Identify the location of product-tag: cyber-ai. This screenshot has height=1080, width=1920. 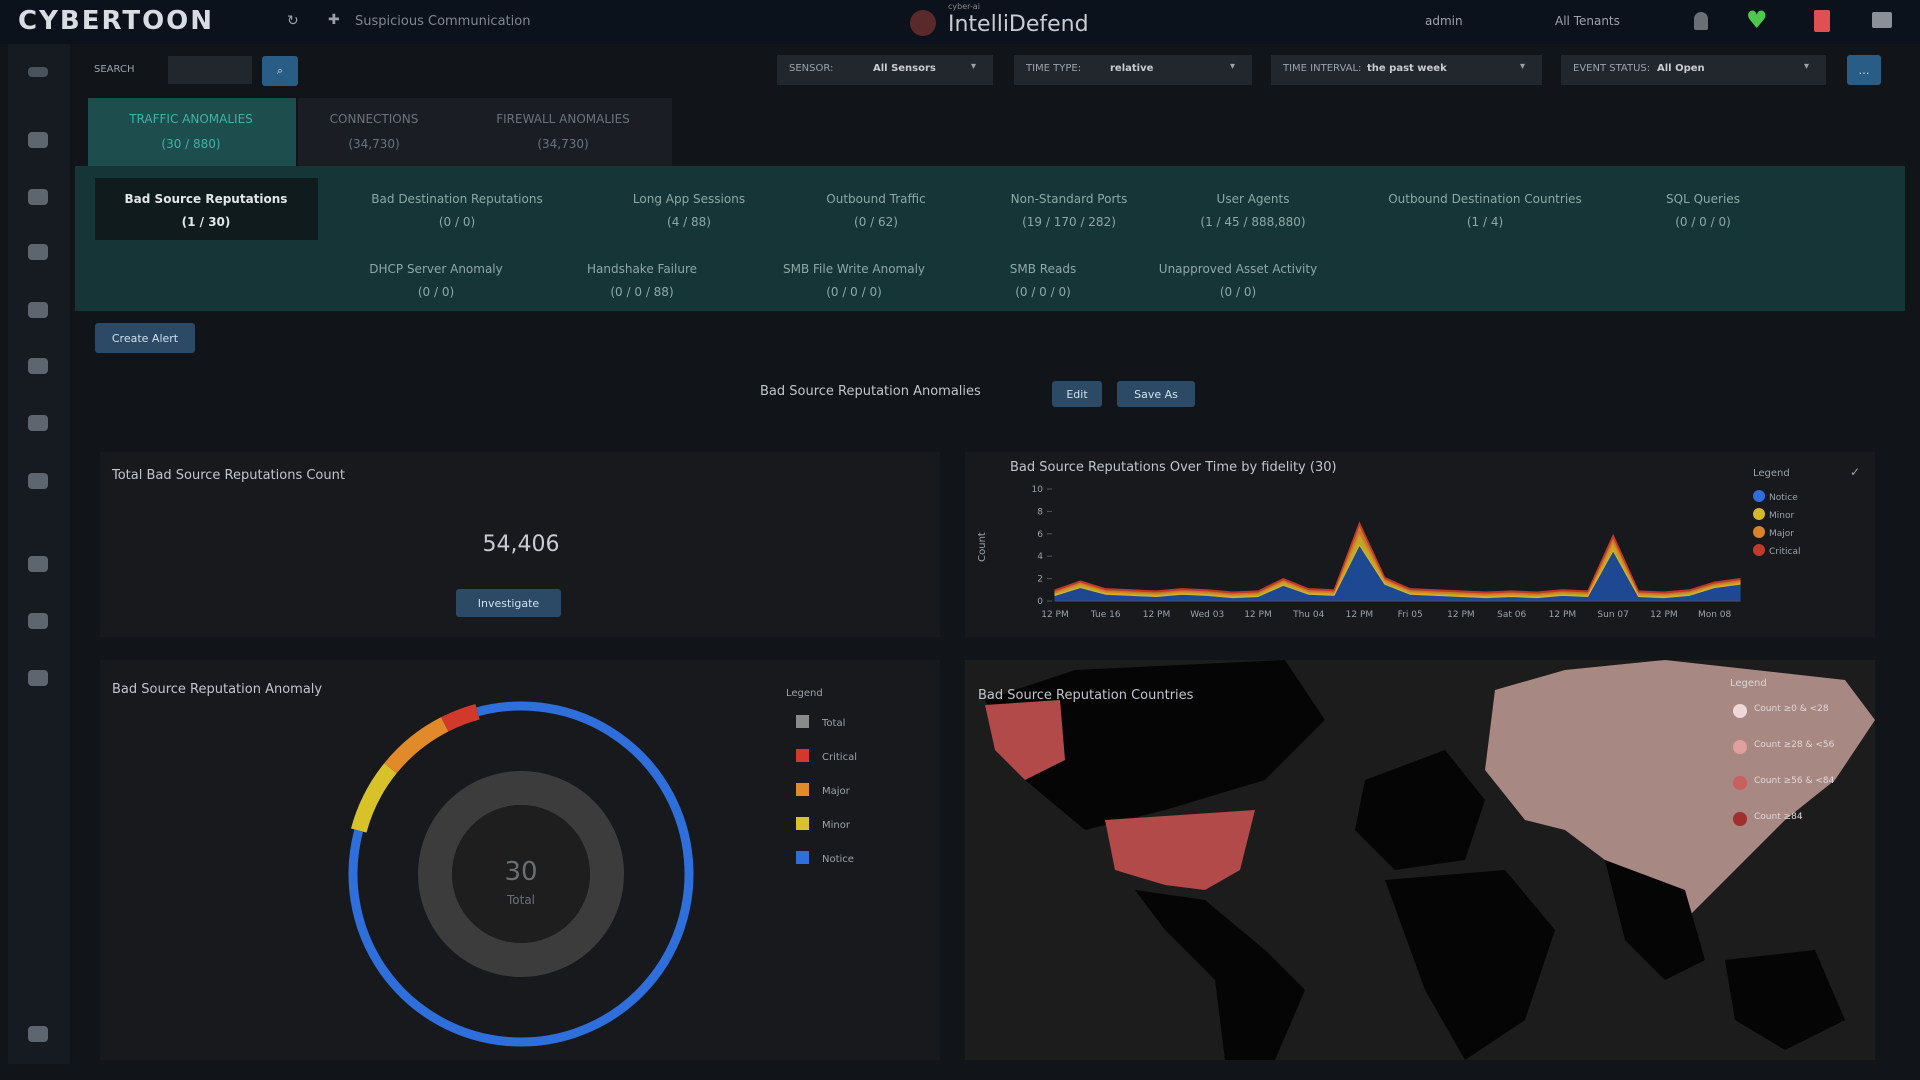
(964, 6).